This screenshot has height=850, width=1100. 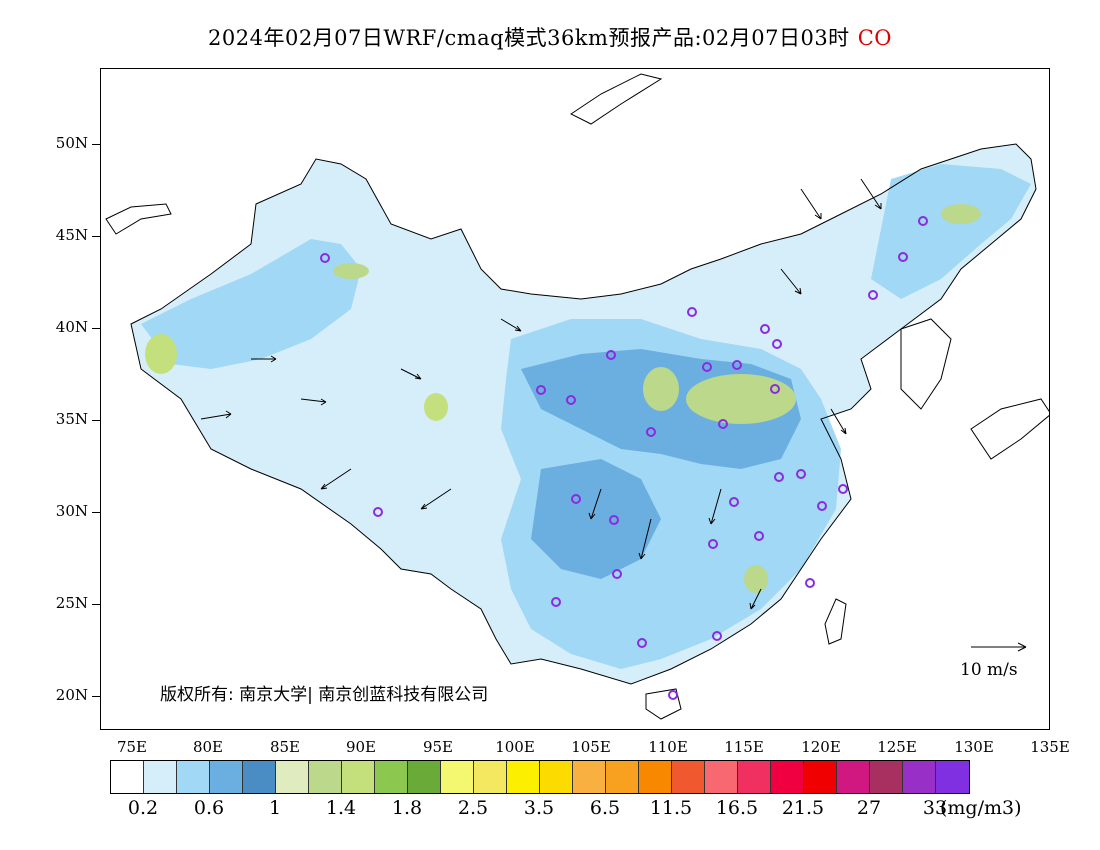 I want to click on title-text: 2024年02月07日WRF/cmaq模式36km预报产品:02月07日03时, so click(x=529, y=38).